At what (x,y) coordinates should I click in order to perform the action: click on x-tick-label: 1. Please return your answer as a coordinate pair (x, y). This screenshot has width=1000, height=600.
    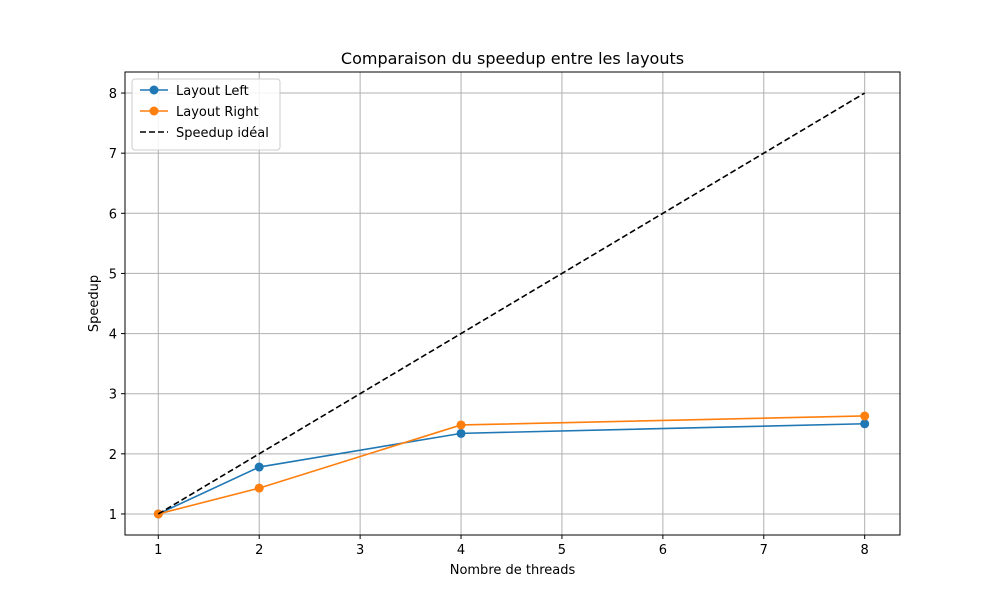
    Looking at the image, I should click on (158, 550).